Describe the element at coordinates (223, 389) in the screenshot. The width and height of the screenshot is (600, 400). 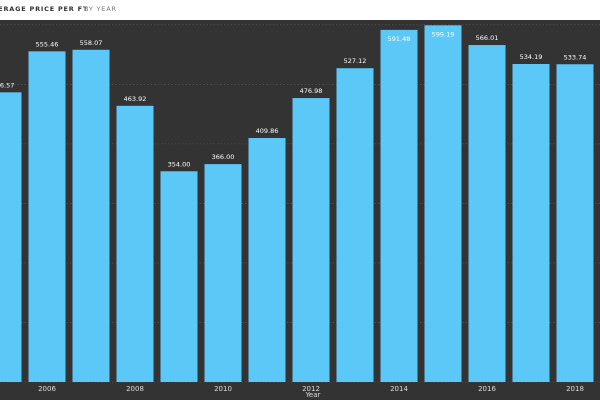
I see `x-tick-label: 2010` at that location.